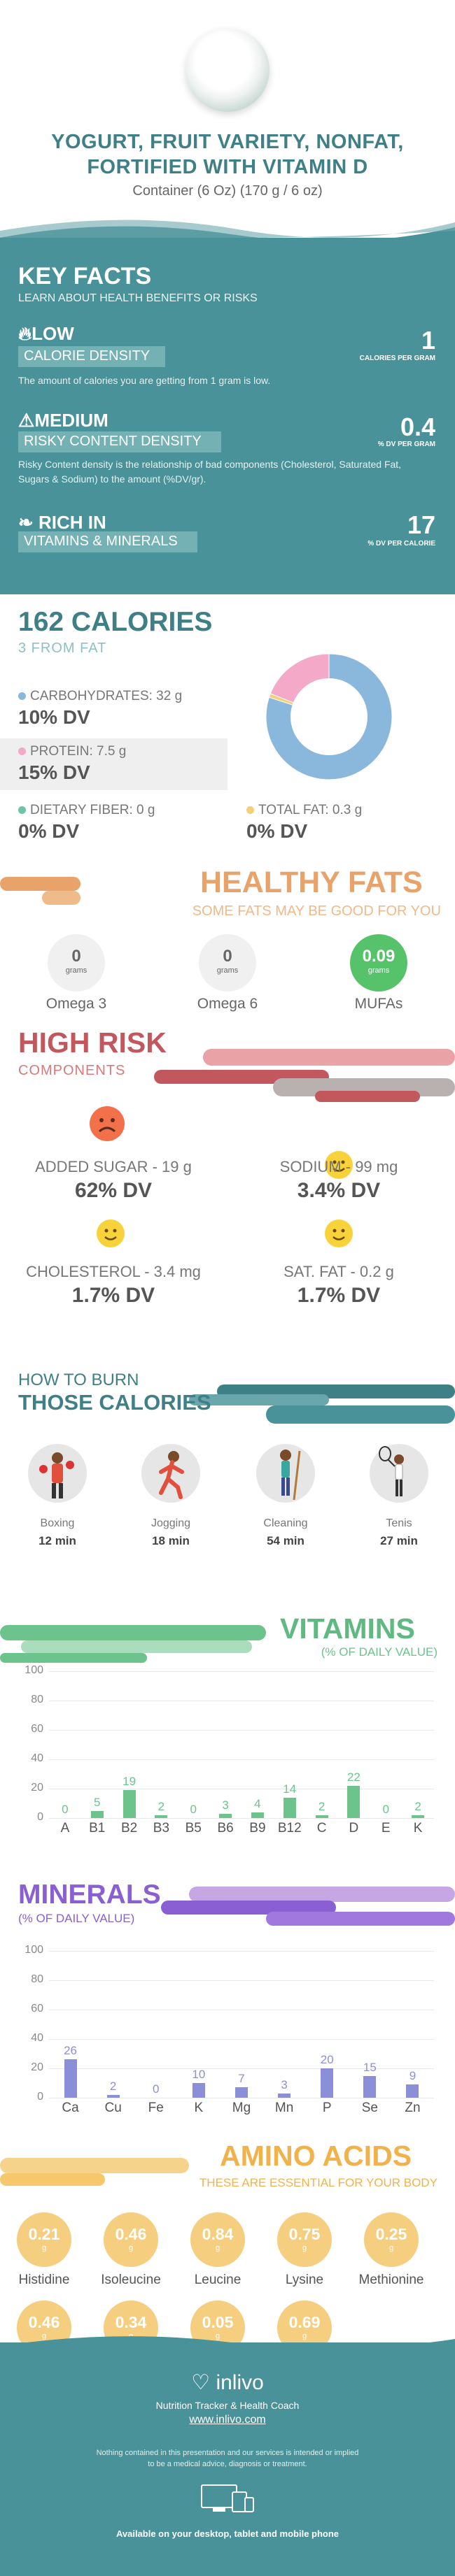 Image resolution: width=455 pixels, height=2576 pixels. I want to click on tennis-label: Tenis, so click(399, 1523).